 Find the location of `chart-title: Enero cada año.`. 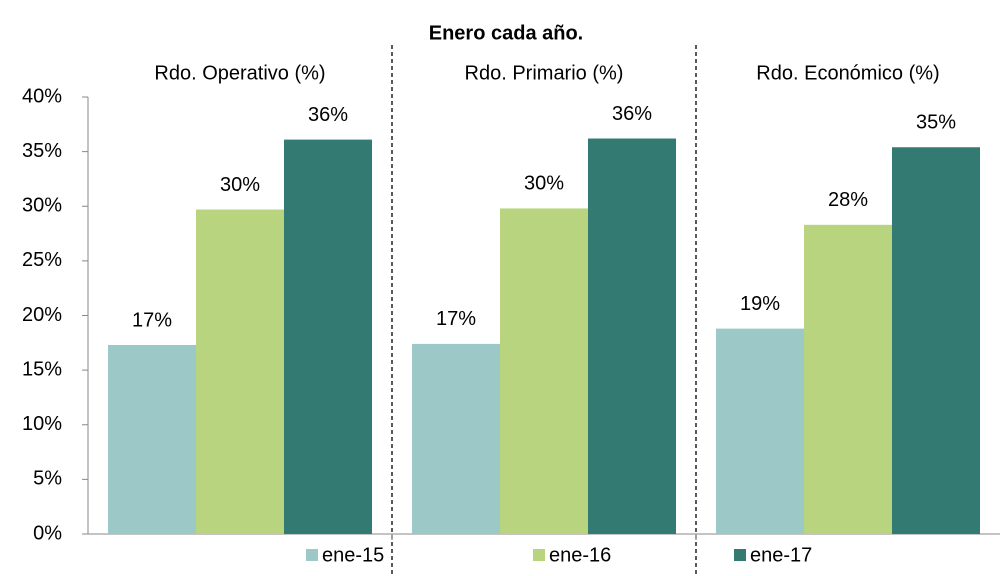

chart-title: Enero cada año. is located at coordinates (506, 33).